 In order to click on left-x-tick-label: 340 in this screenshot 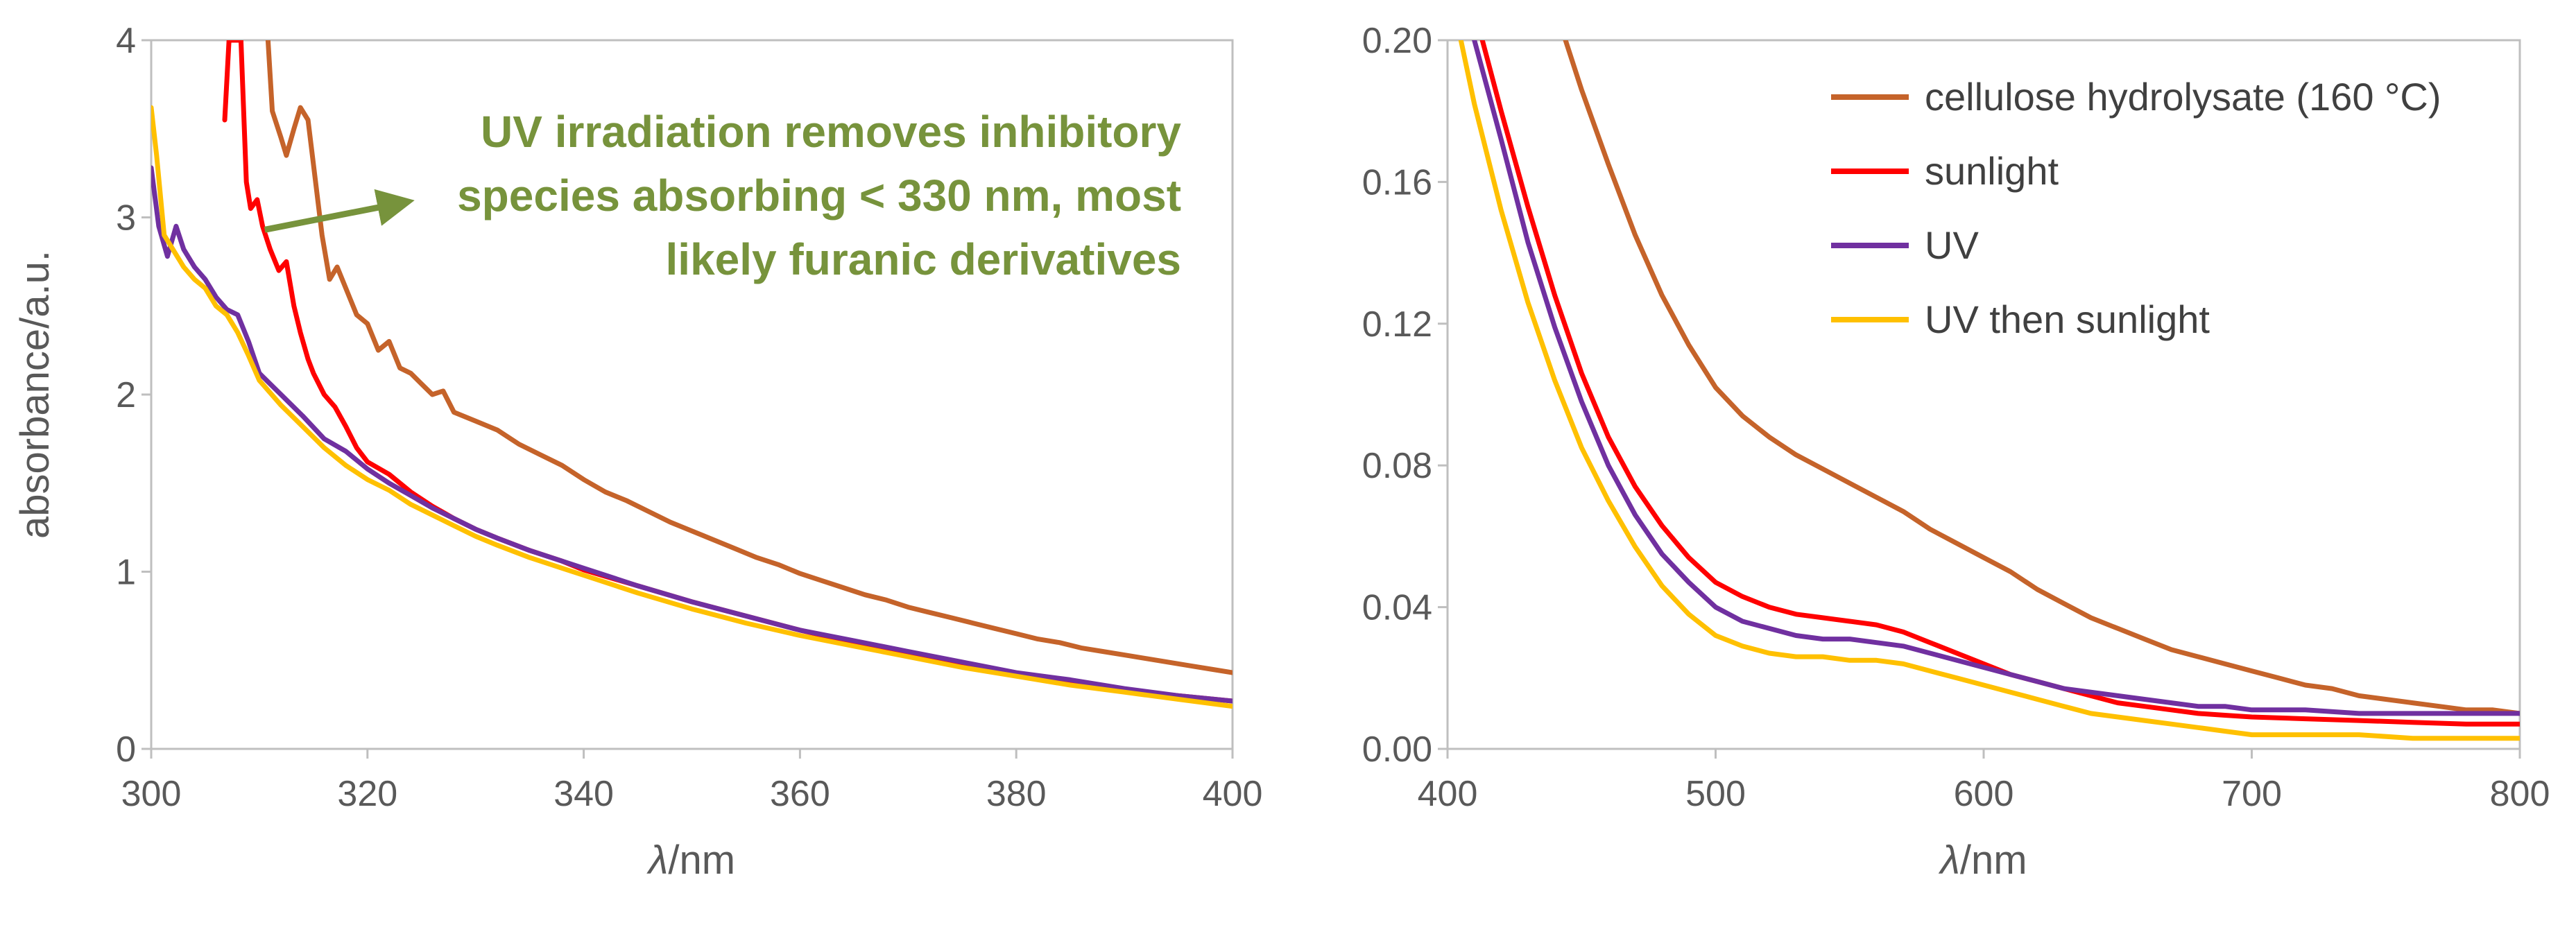, I will do `click(583, 794)`.